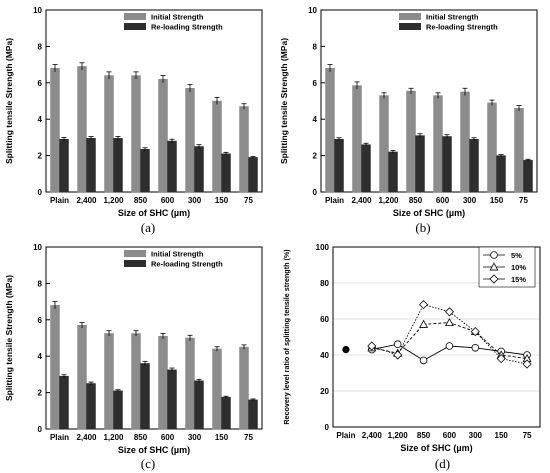 The image size is (550, 473). I want to click on legend-swatch-reloading, so click(410, 26).